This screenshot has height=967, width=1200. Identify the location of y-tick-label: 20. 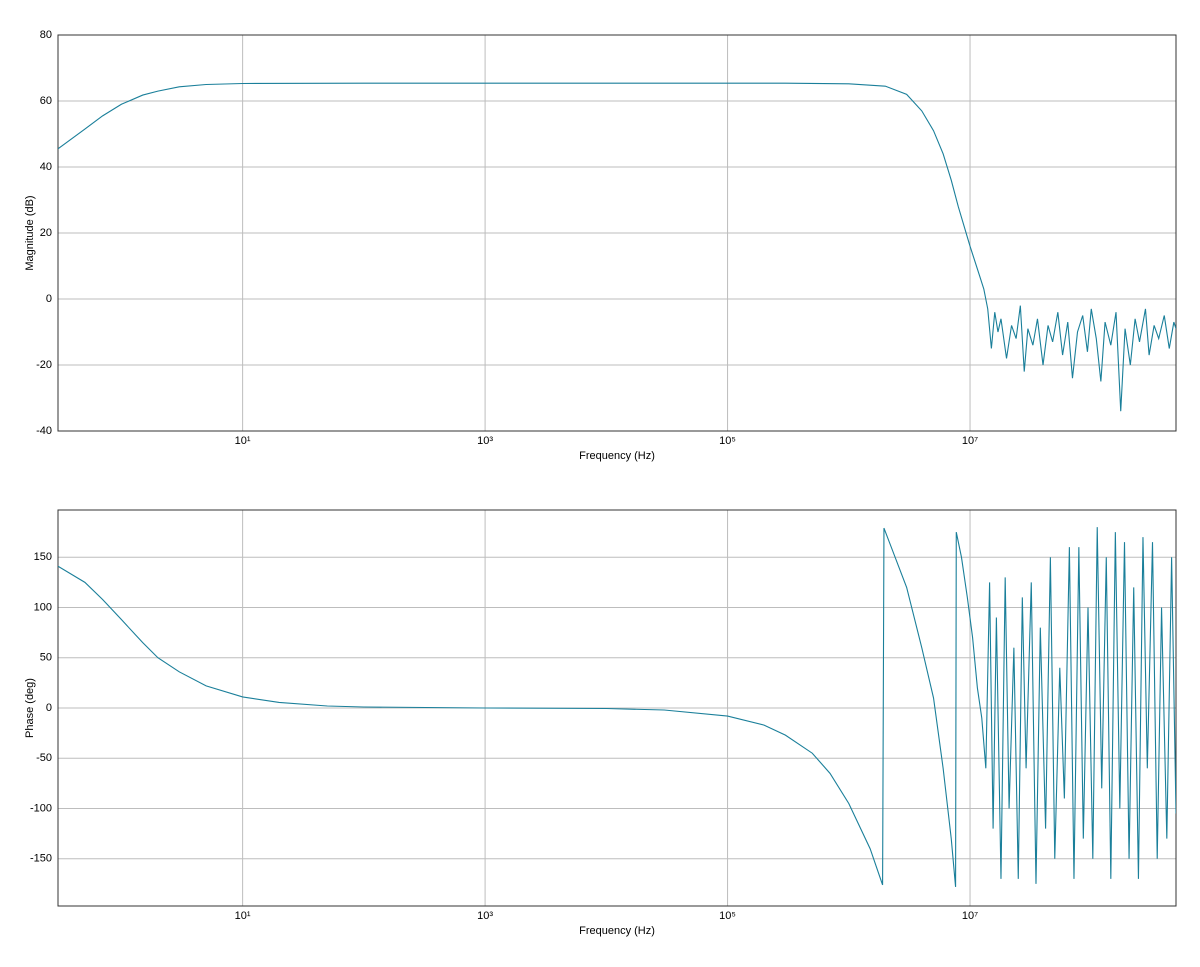
(46, 233).